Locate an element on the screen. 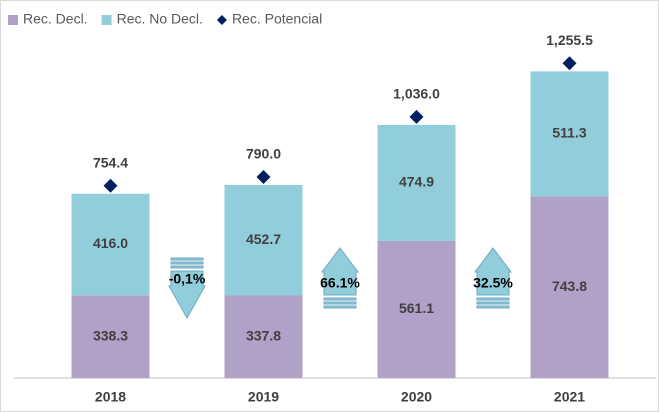 This screenshot has width=659, height=412. x-tick-label: 2021 is located at coordinates (569, 397).